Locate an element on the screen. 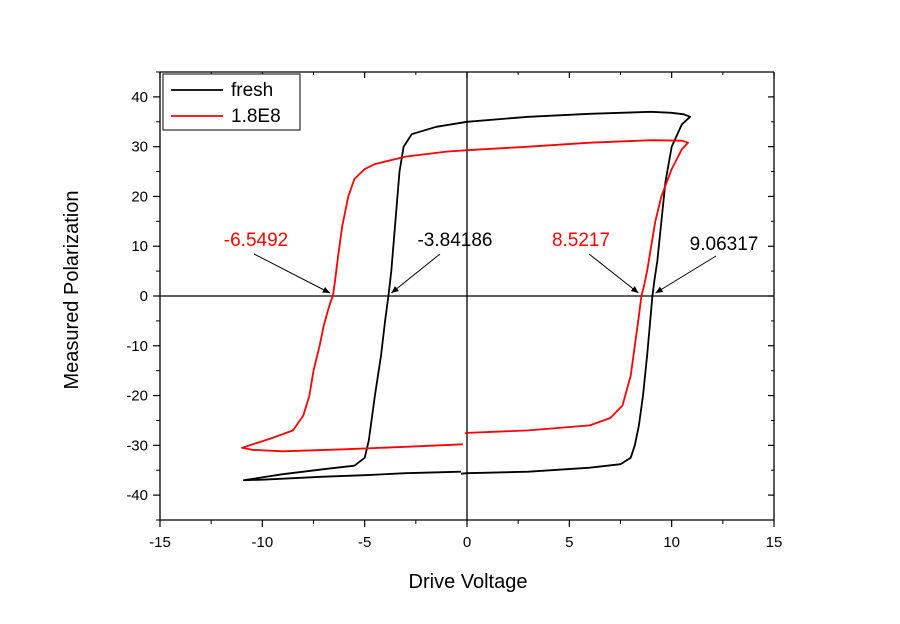  y-axis-title: Measured Polarization is located at coordinates (72, 290).